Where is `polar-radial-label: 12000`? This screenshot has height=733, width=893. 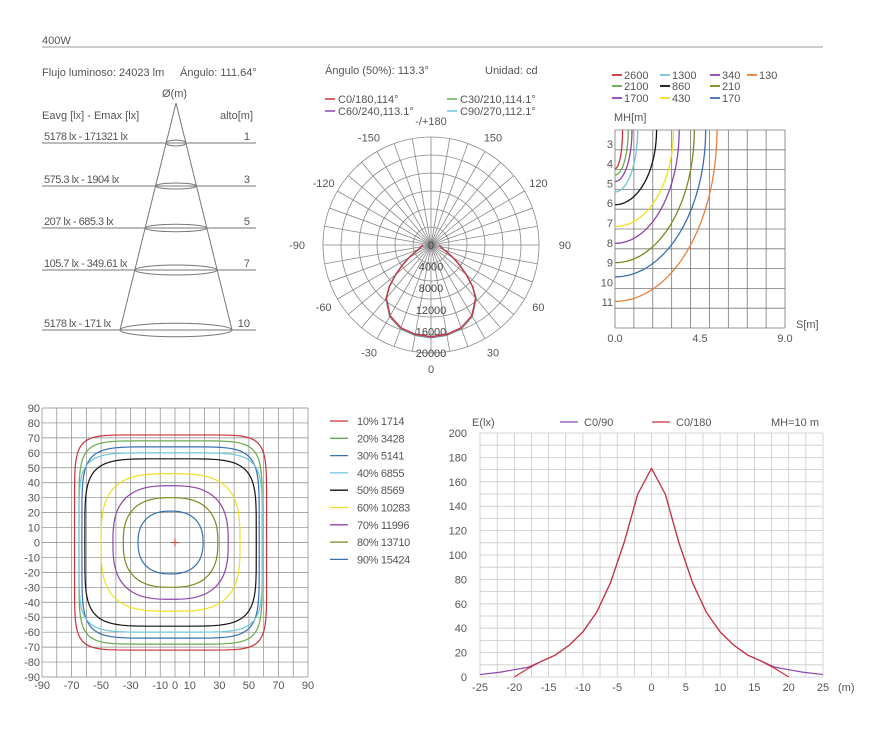 polar-radial-label: 12000 is located at coordinates (431, 311).